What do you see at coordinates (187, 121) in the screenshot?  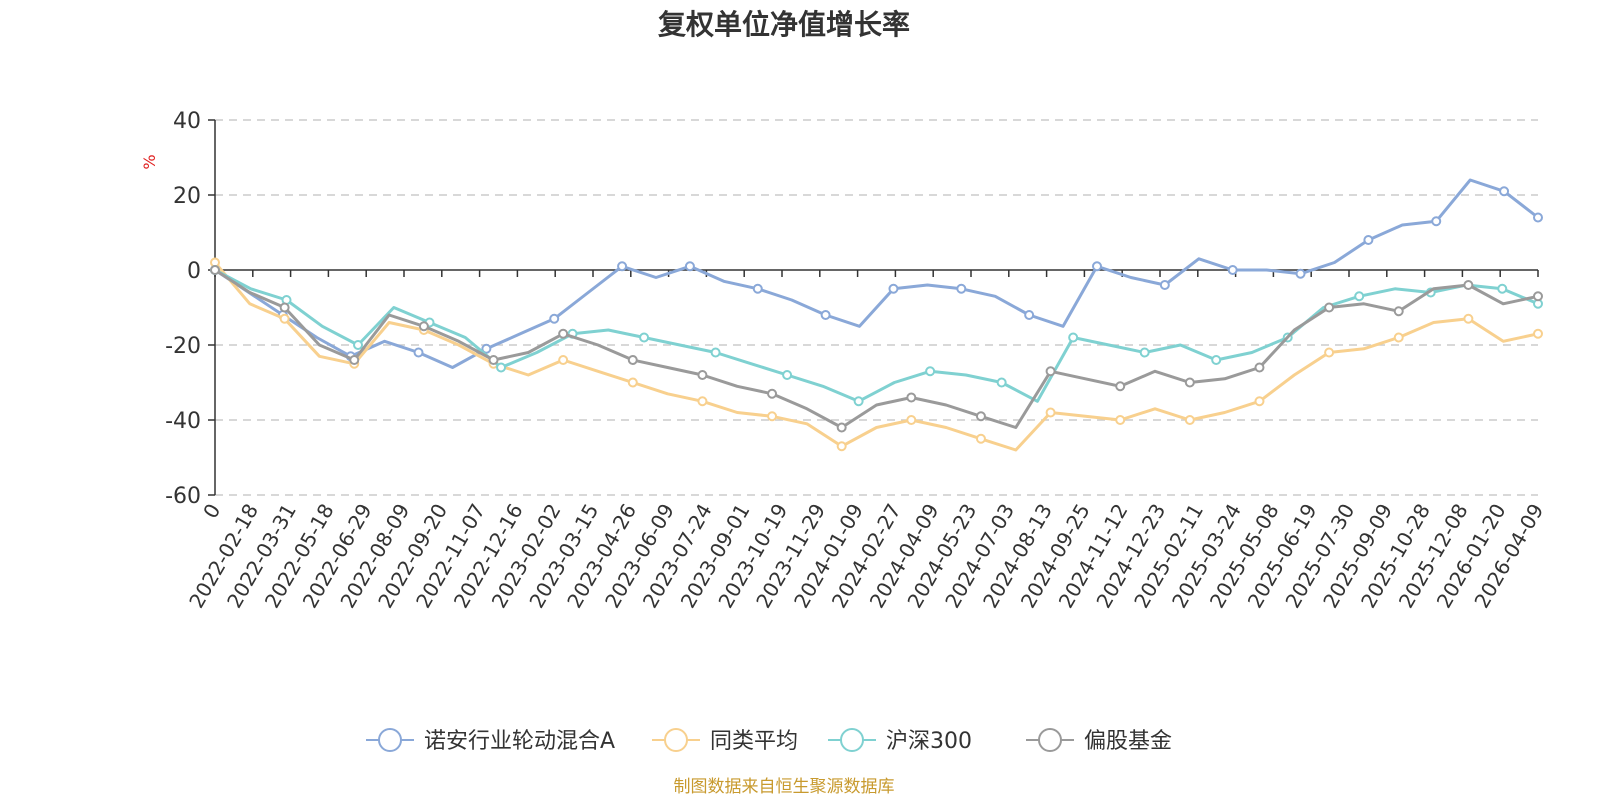 I see `y-tick-label: 40` at bounding box center [187, 121].